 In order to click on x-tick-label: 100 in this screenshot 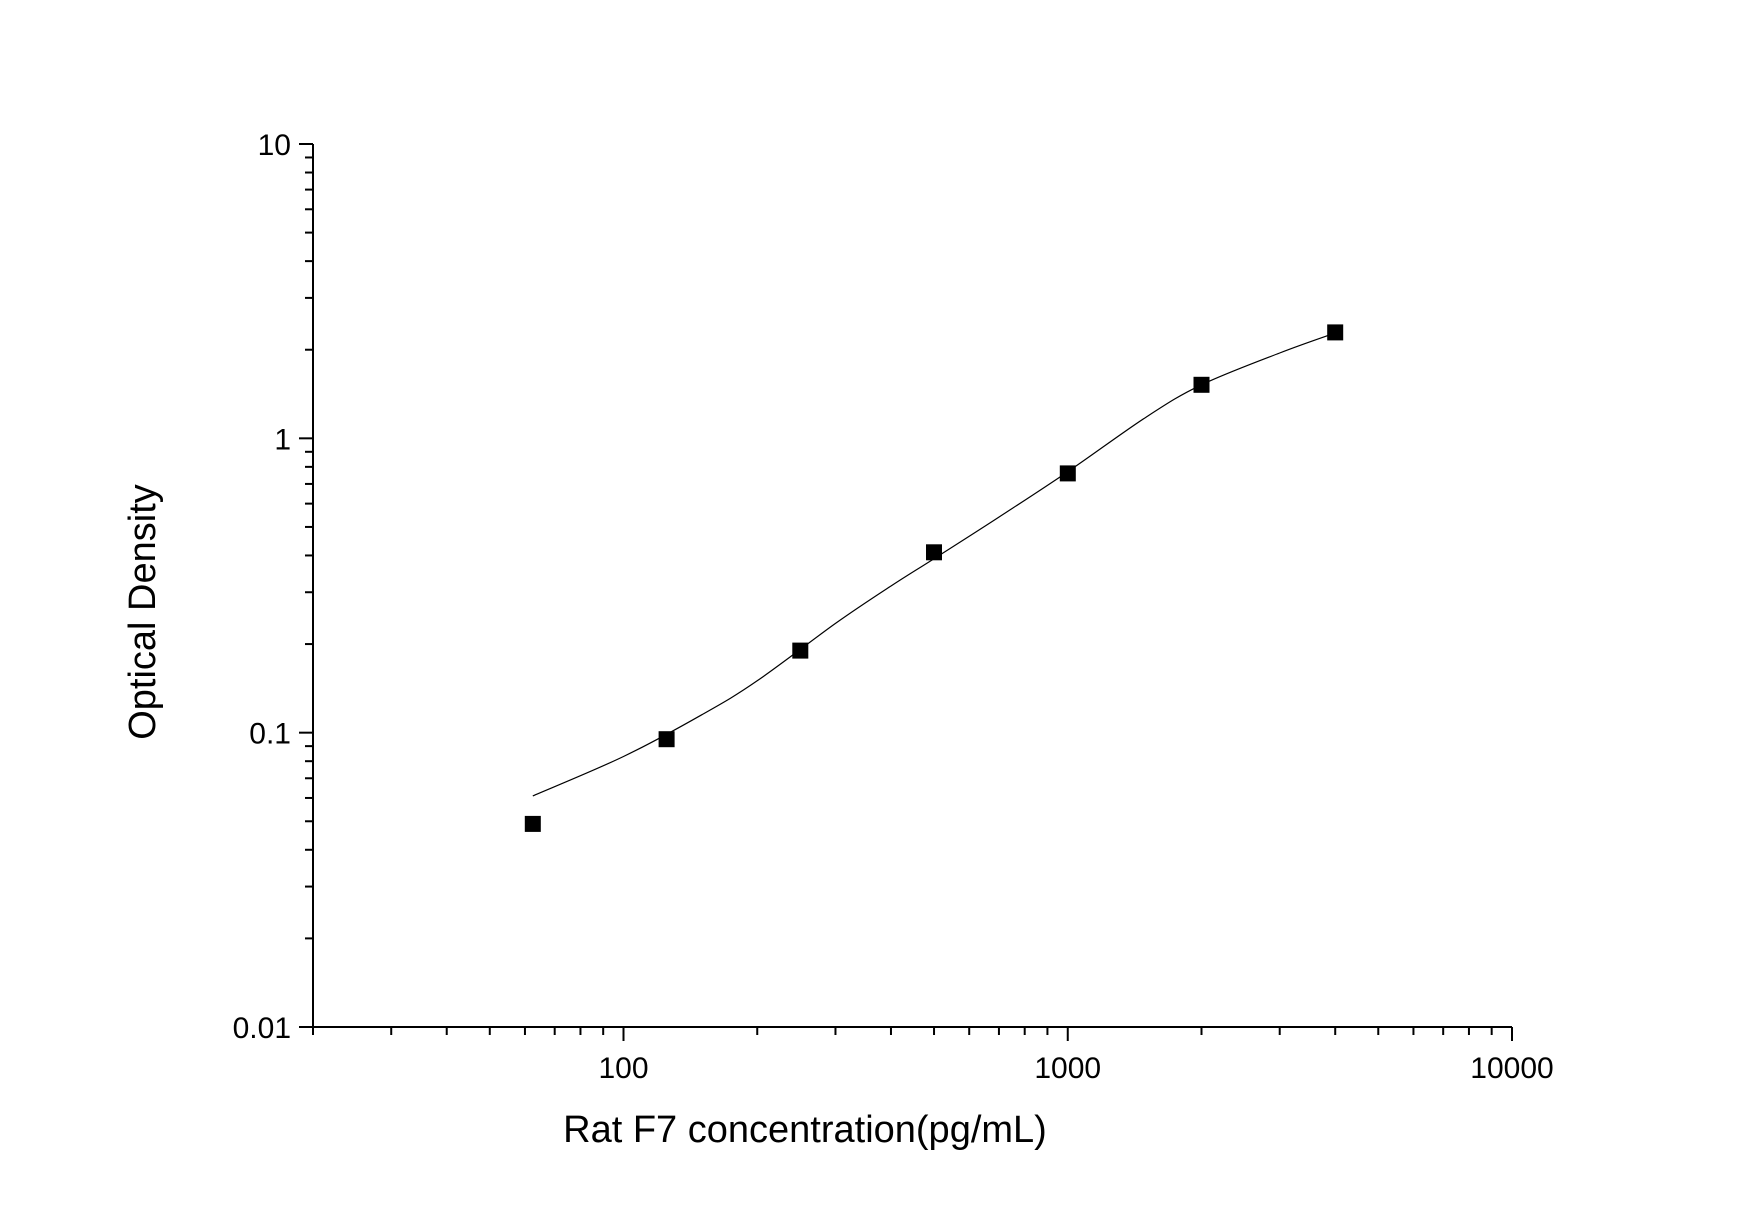, I will do `click(623, 1068)`.